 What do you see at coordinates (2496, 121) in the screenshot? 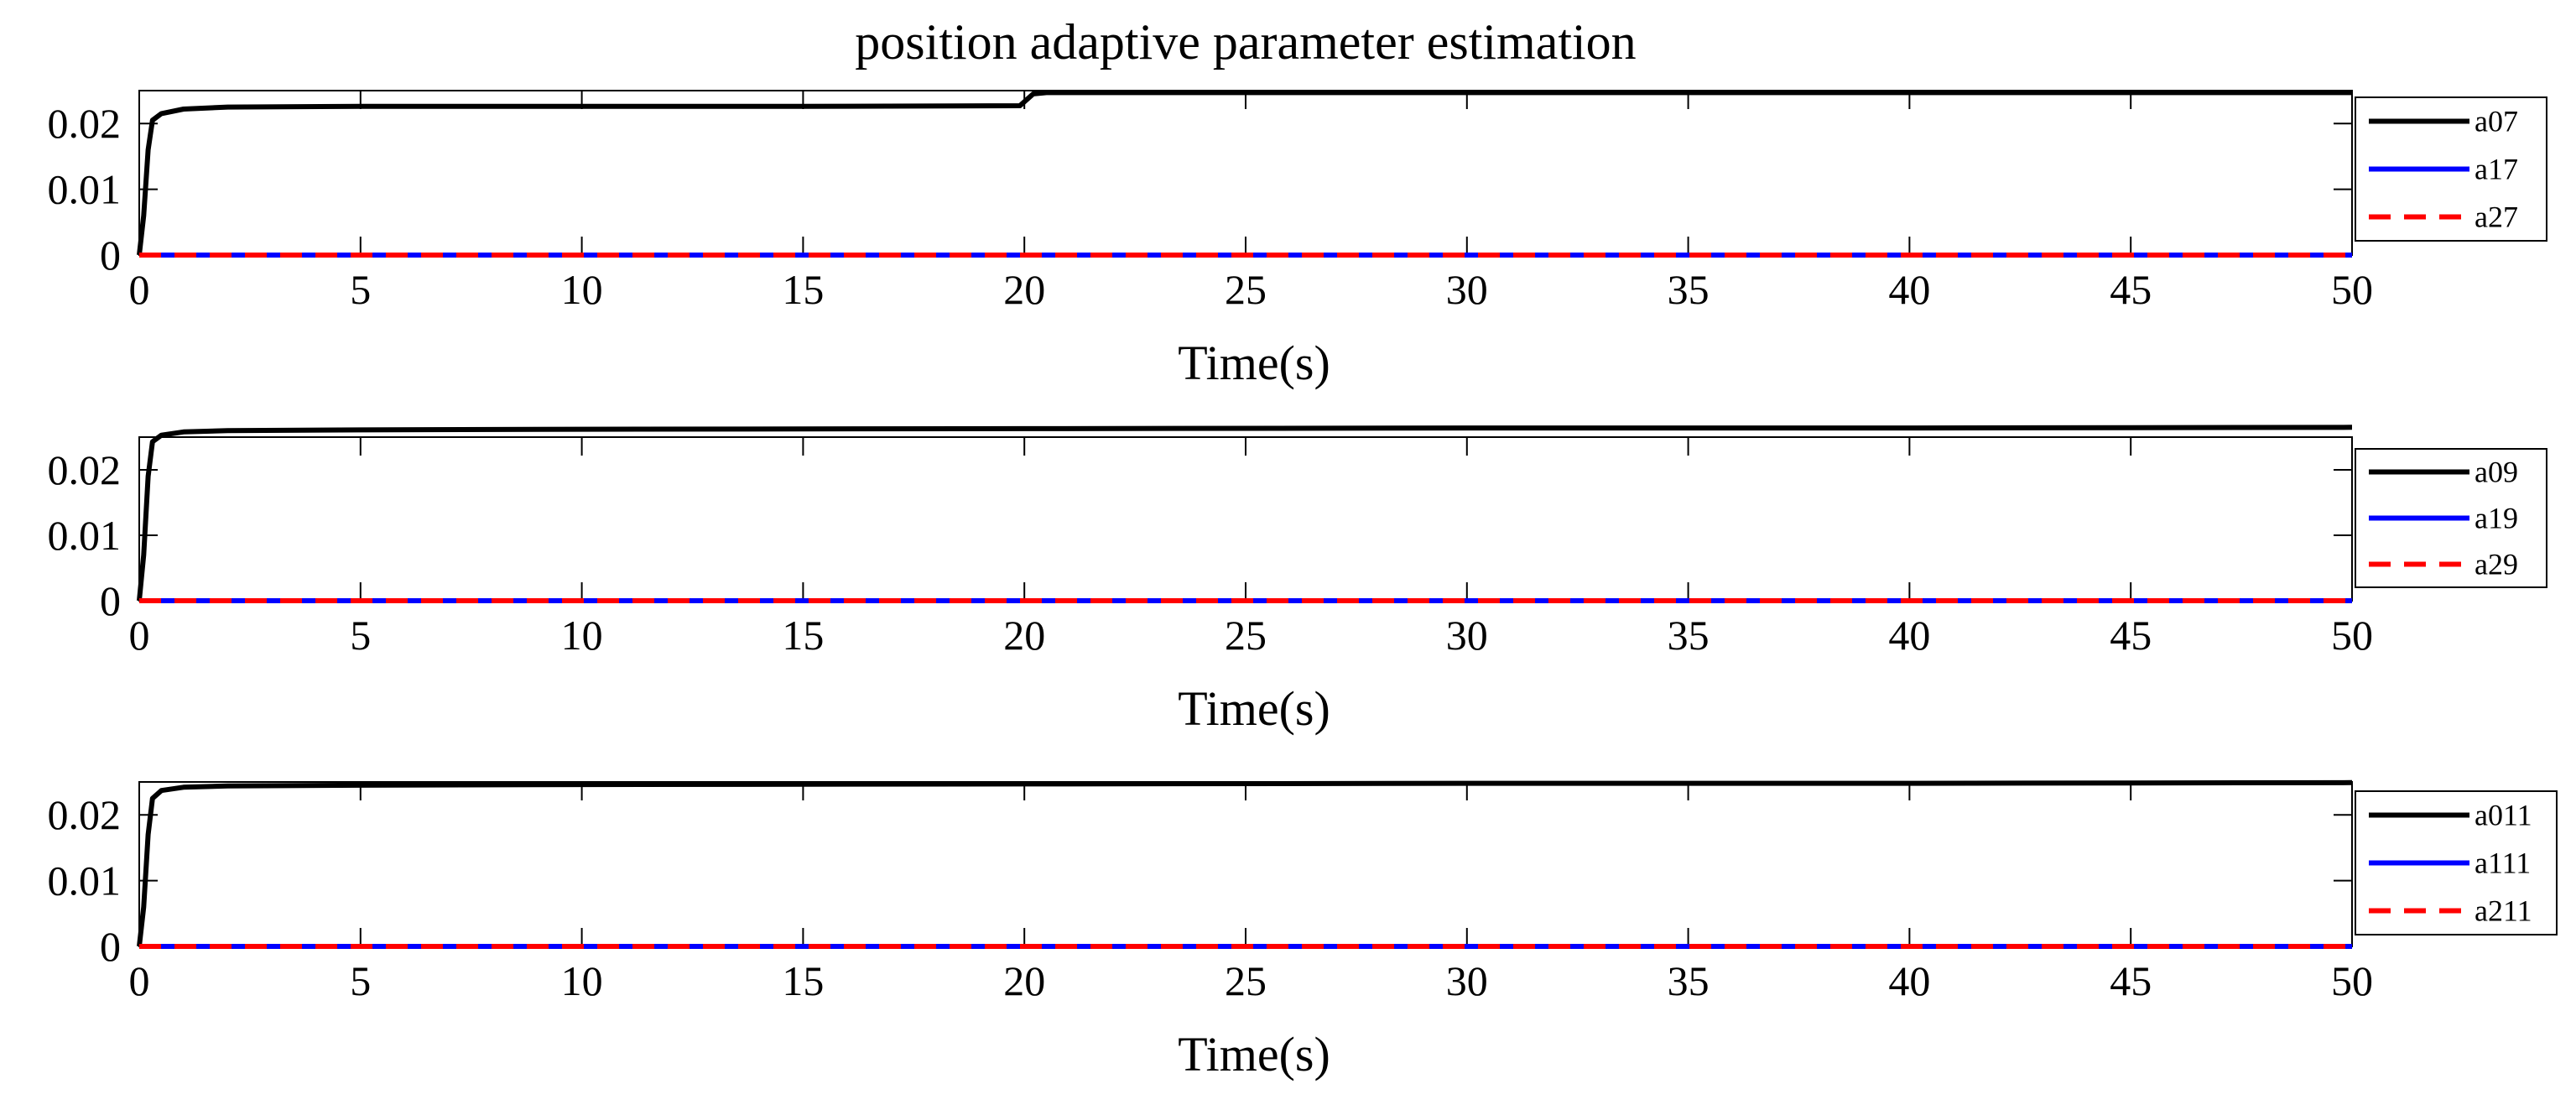
I see `legend-label-a07: a07` at bounding box center [2496, 121].